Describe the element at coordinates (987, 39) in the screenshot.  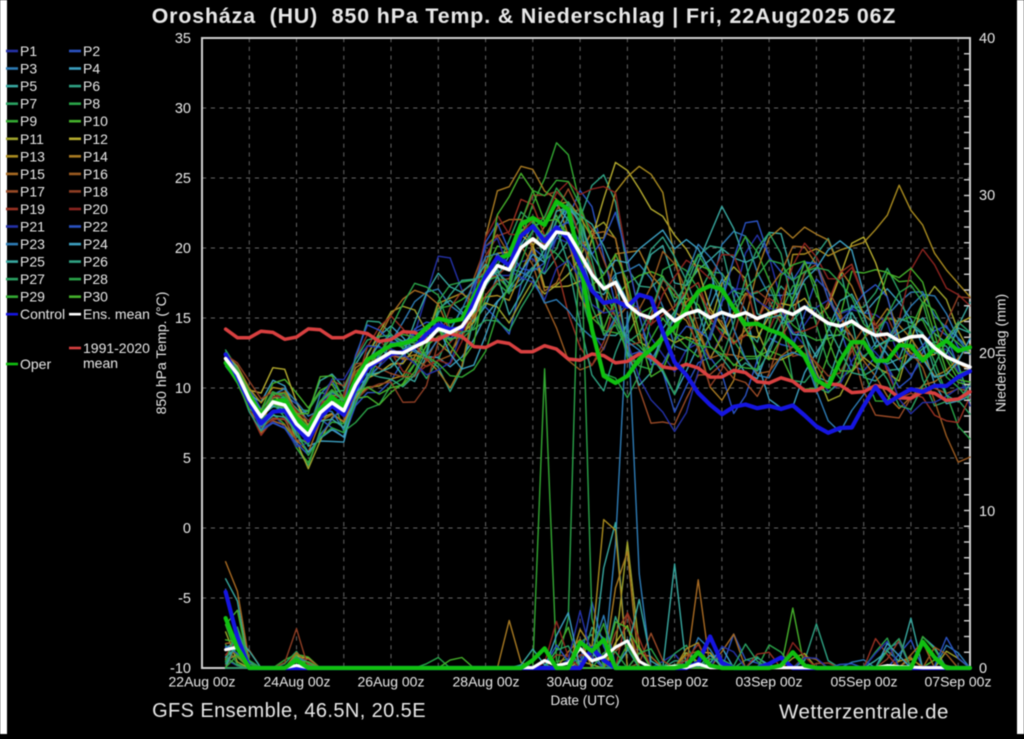
I see `svg-text: 40` at that location.